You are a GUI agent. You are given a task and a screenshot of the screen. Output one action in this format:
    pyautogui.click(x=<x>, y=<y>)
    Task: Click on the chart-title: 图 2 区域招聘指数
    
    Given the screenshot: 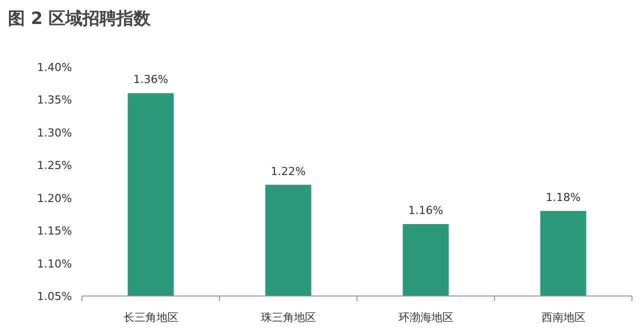 What is the action you would take?
    pyautogui.click(x=80, y=19)
    